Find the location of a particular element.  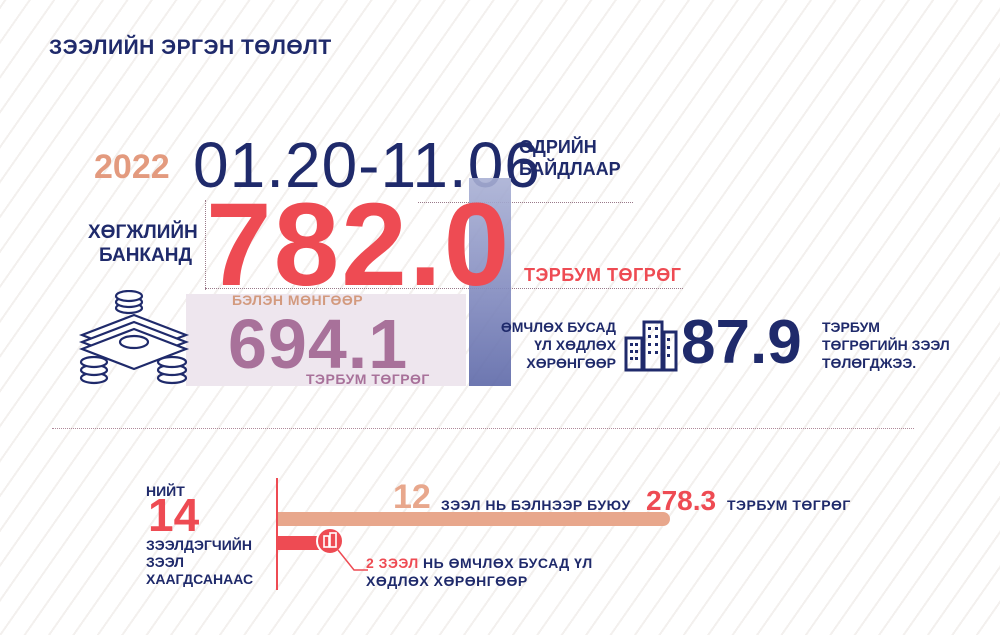

cash-loans-value: 278.3 is located at coordinates (681, 500).